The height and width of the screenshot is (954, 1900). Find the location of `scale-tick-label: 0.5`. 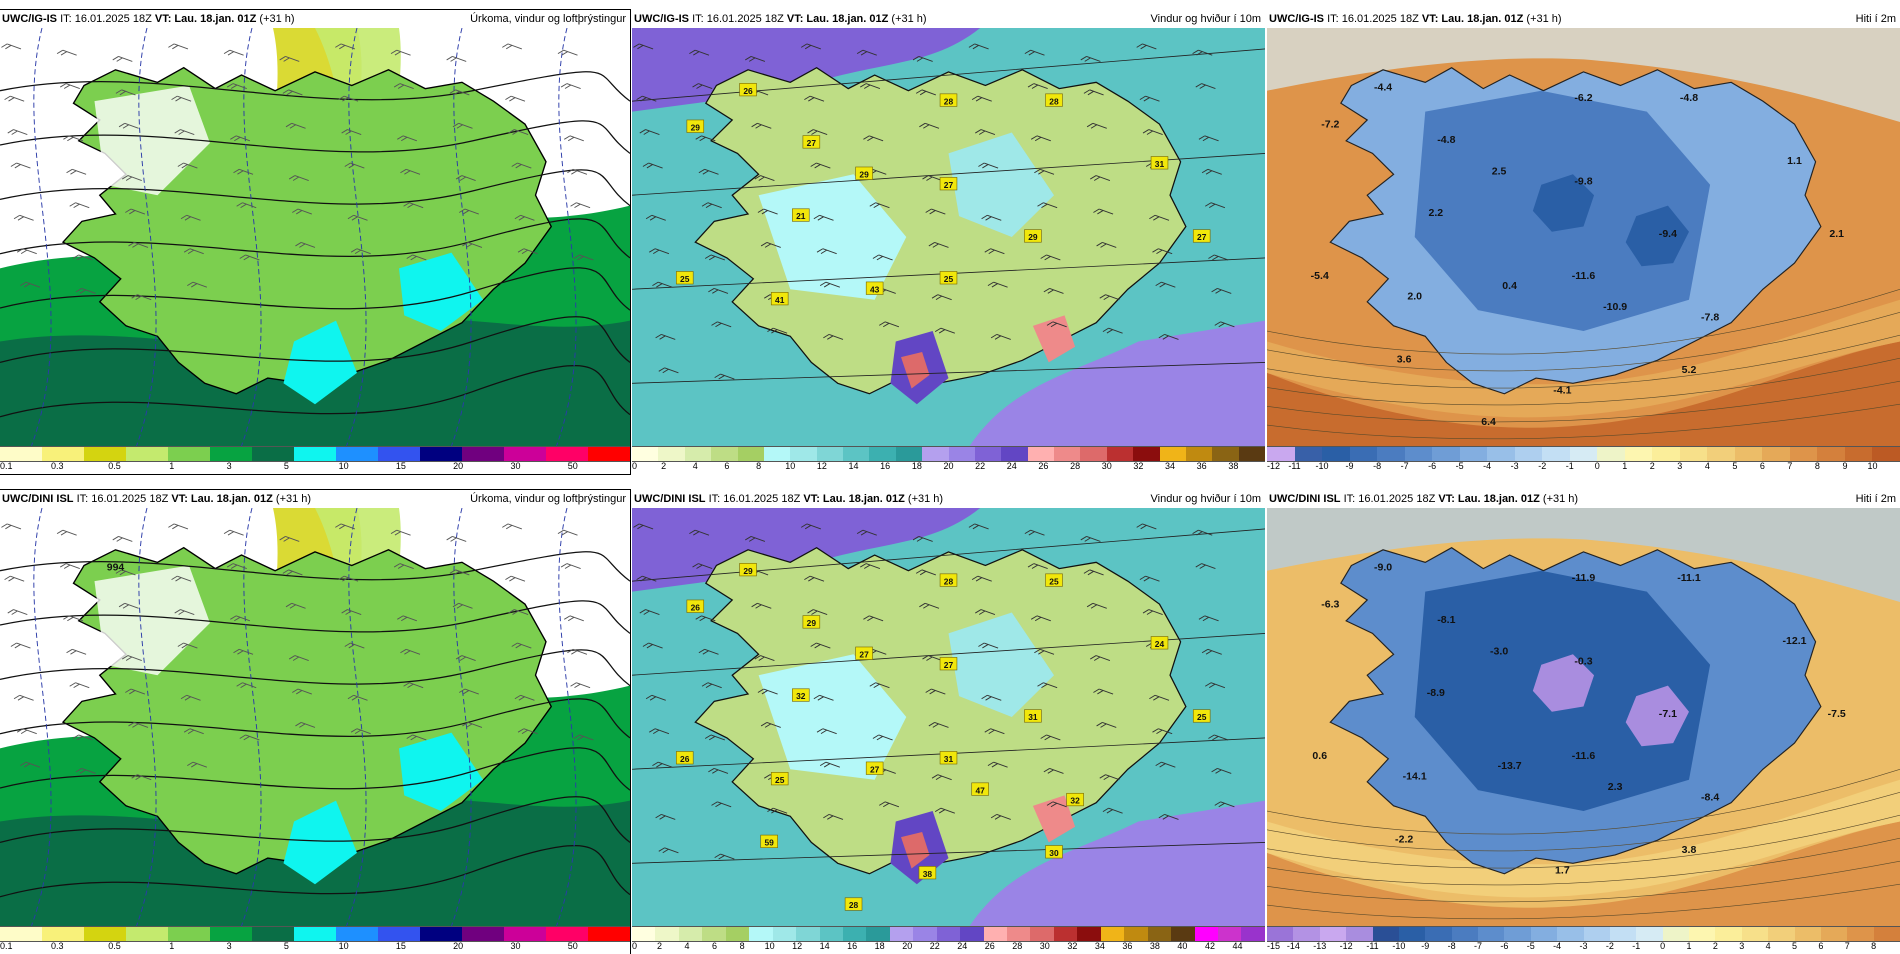

scale-tick-label: 0.5 is located at coordinates (114, 466).